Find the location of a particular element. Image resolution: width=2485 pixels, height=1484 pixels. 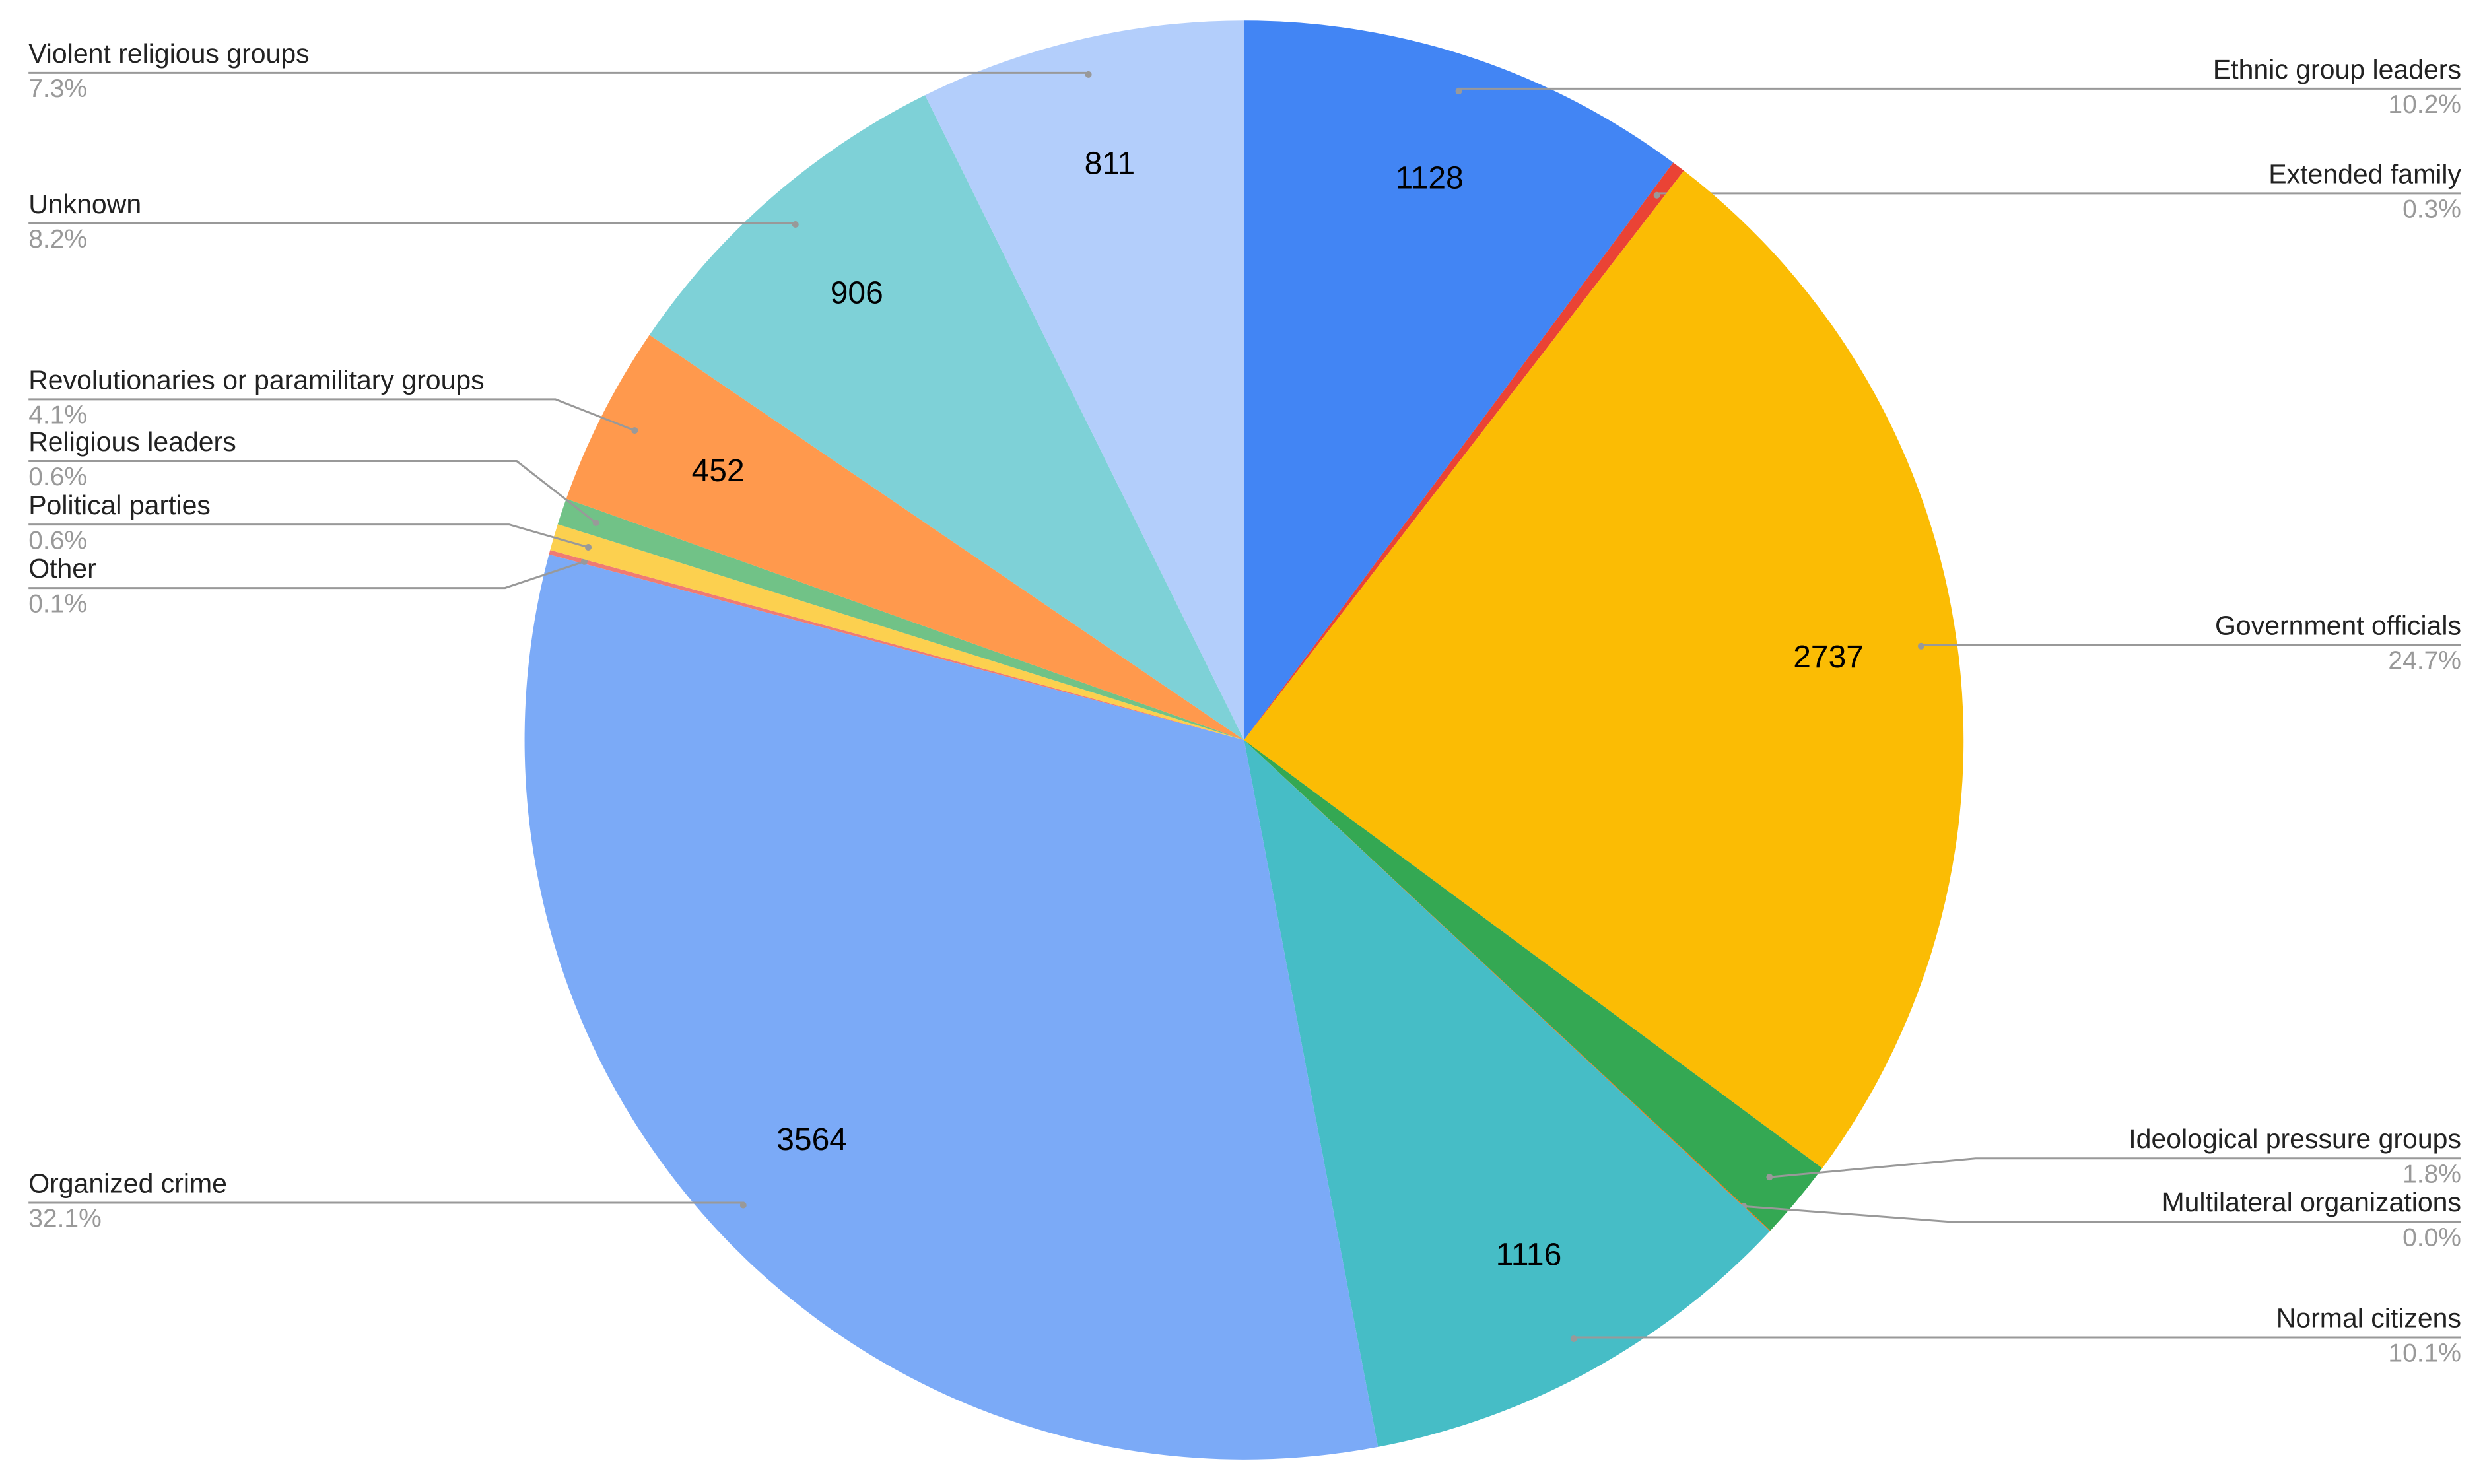

value-label: 1116 is located at coordinates (1529, 1255).